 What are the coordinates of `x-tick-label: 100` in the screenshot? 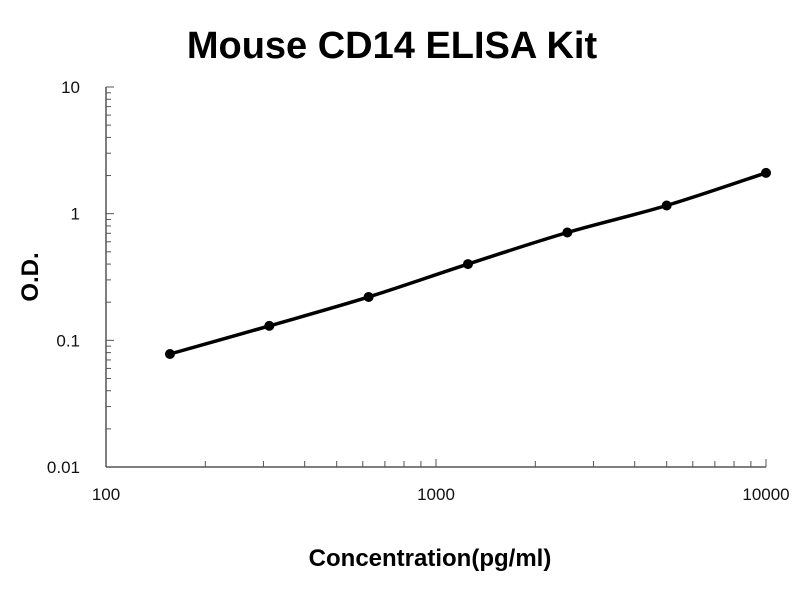 It's located at (106, 494).